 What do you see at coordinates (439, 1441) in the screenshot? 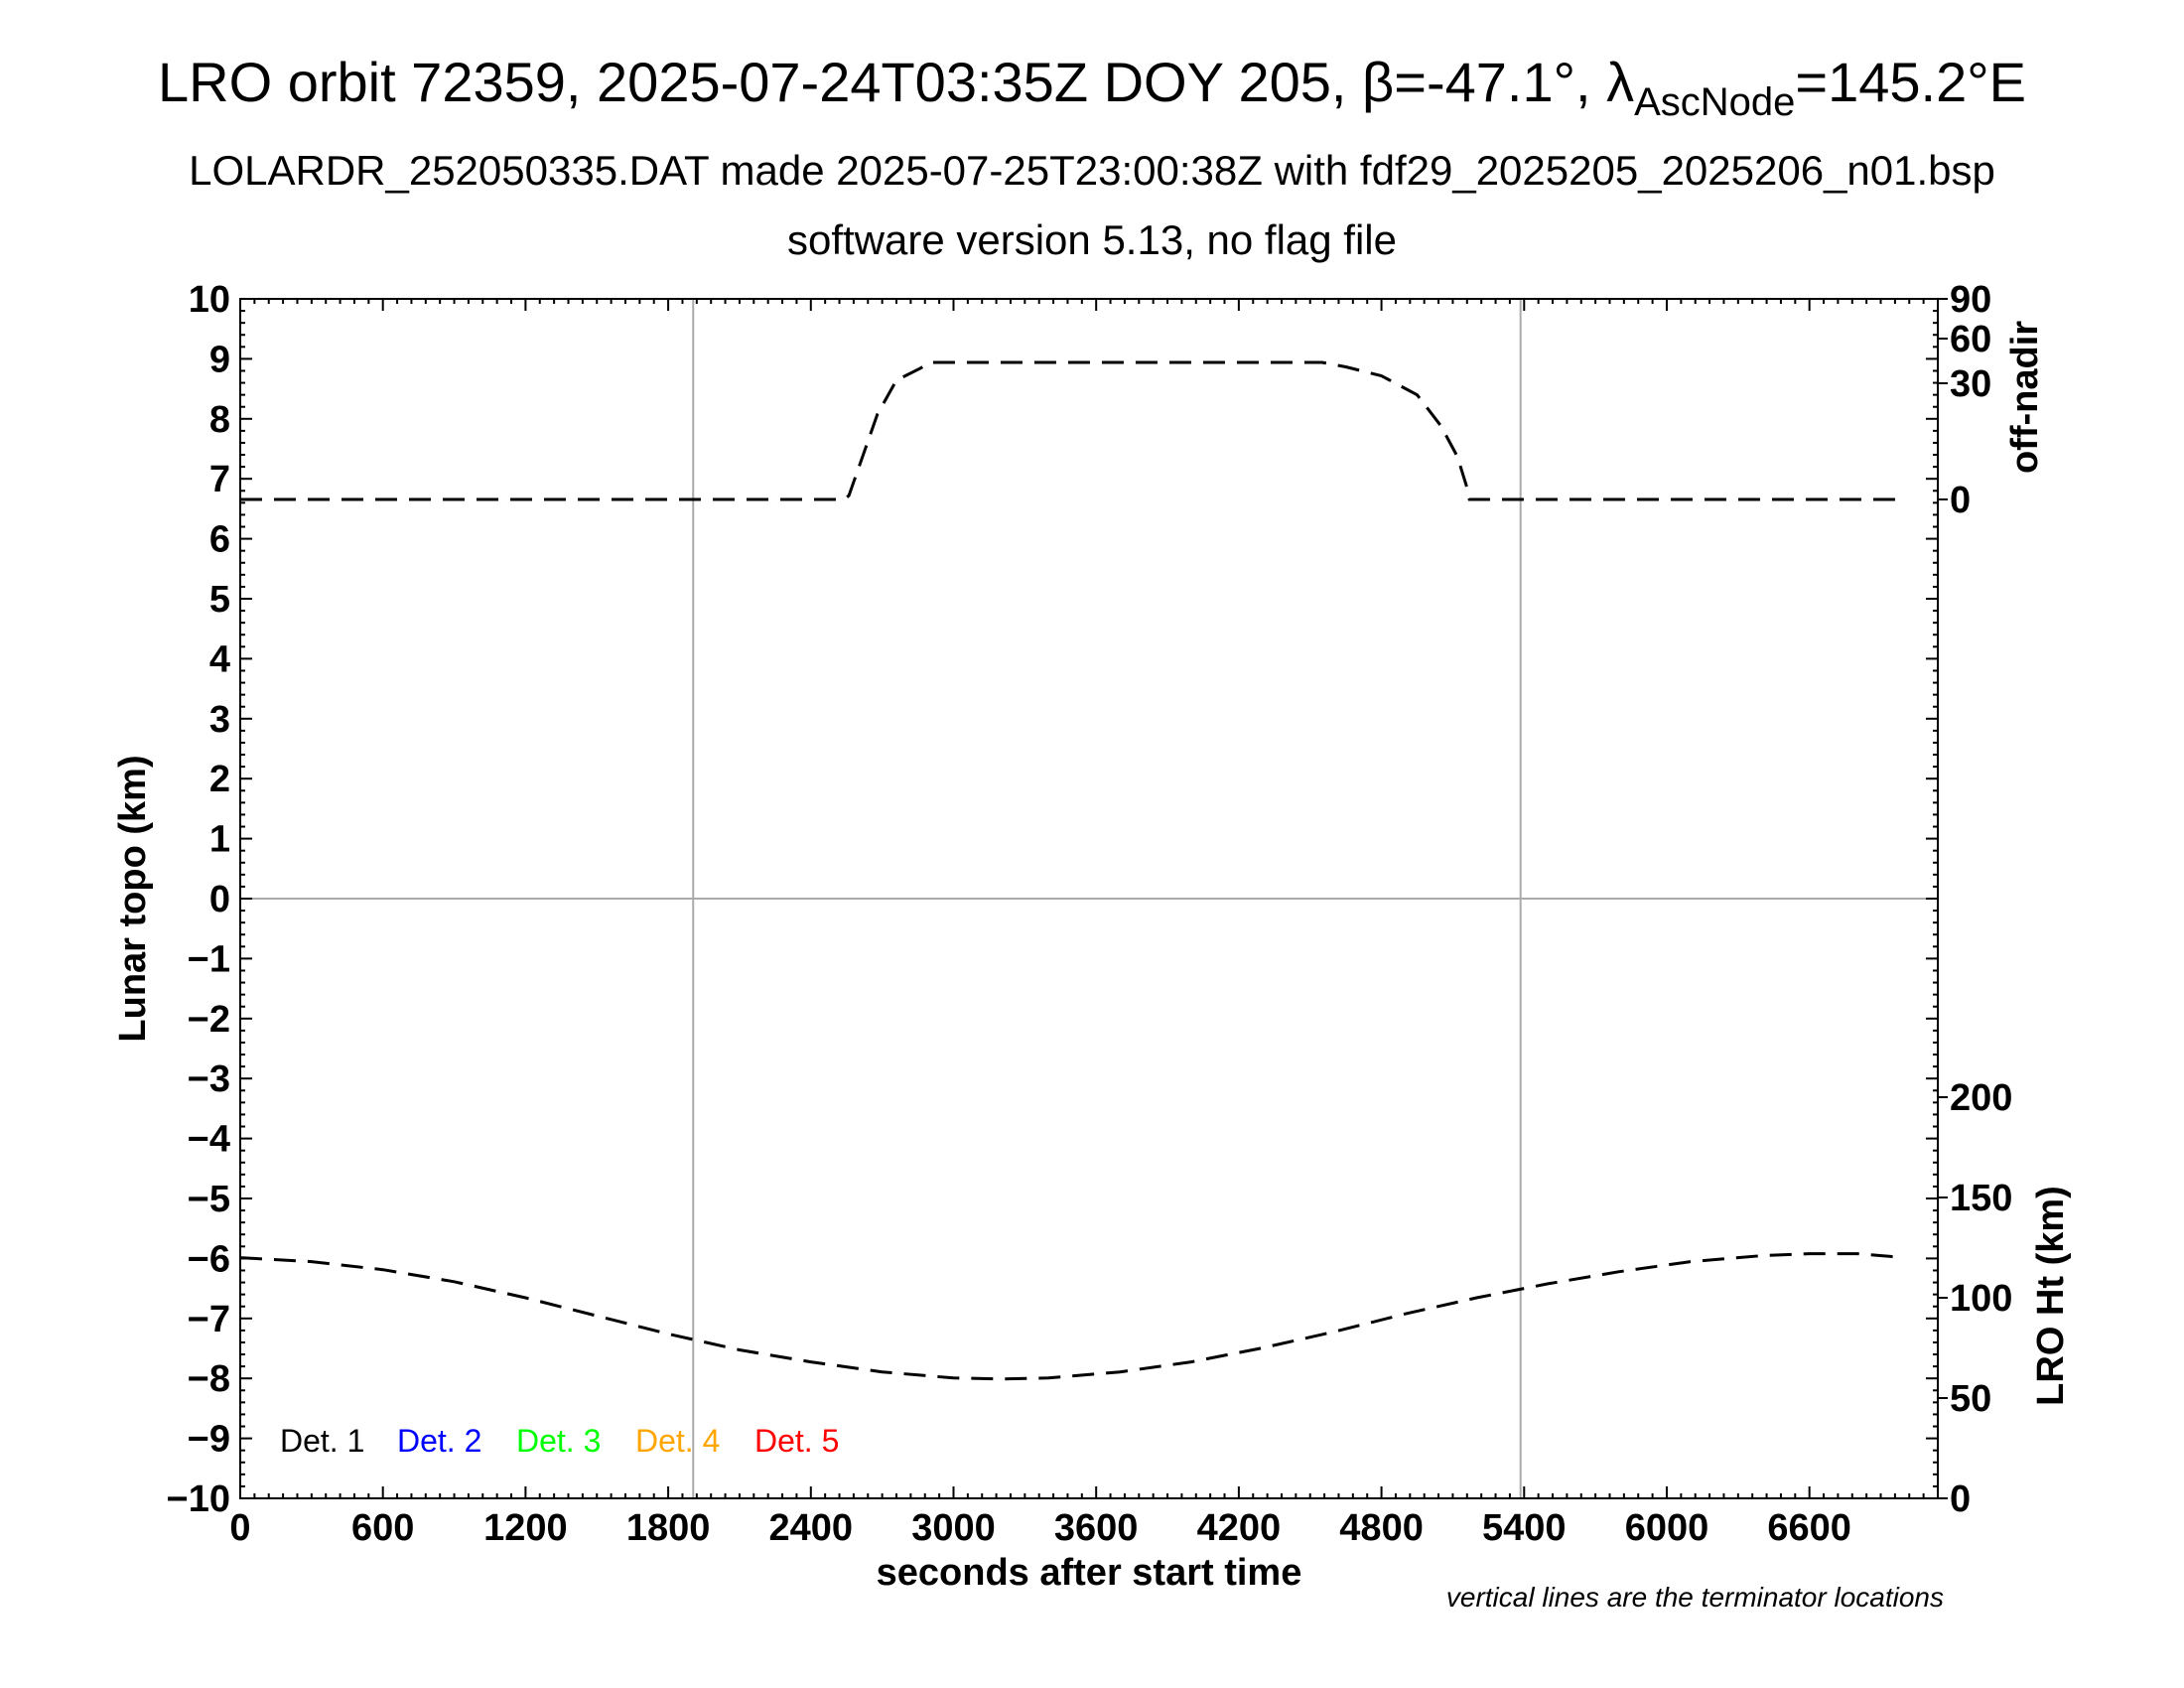
I see `legend-item-det-2: Det. 2` at bounding box center [439, 1441].